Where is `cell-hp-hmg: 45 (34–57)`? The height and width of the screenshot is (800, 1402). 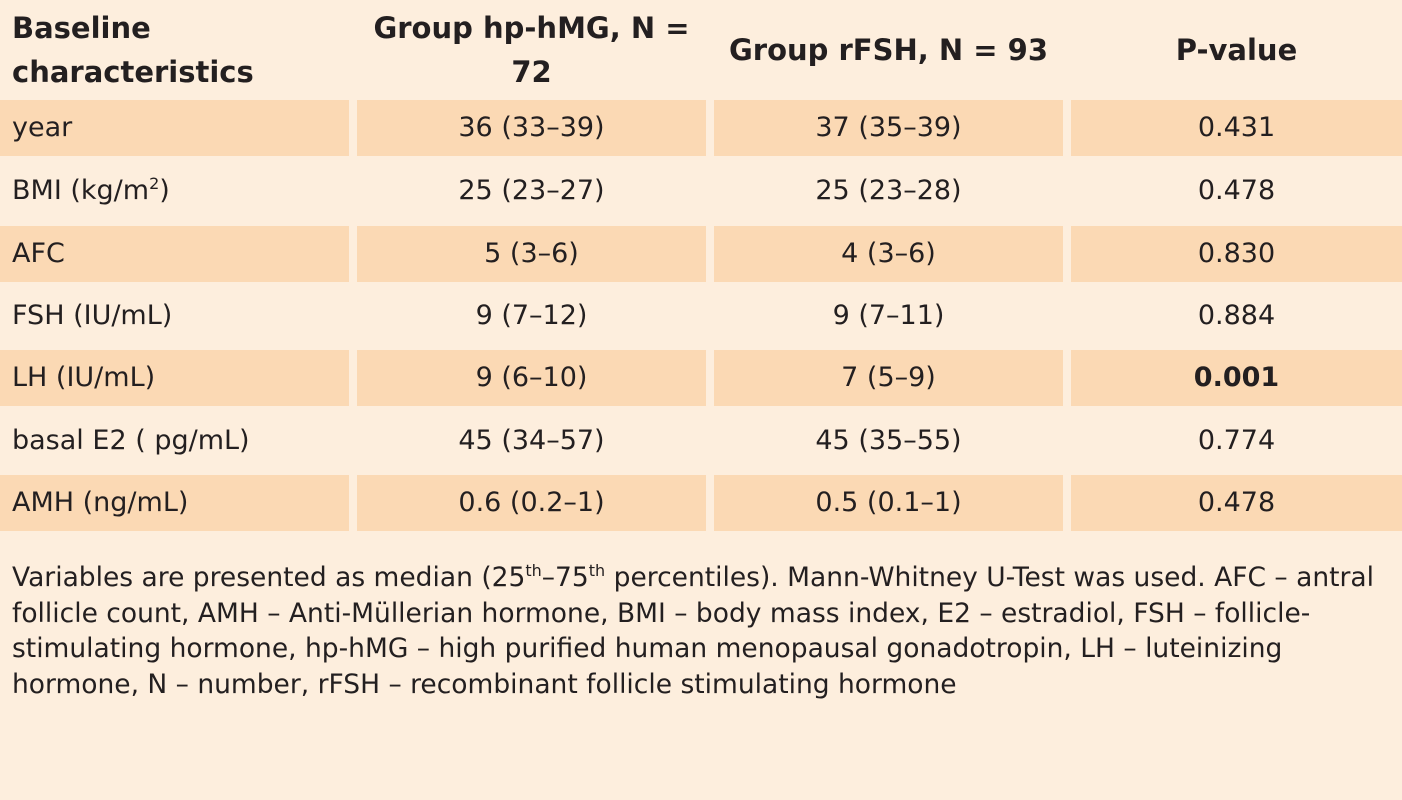
cell-hp-hmg: 45 (34–57) is located at coordinates (531, 440).